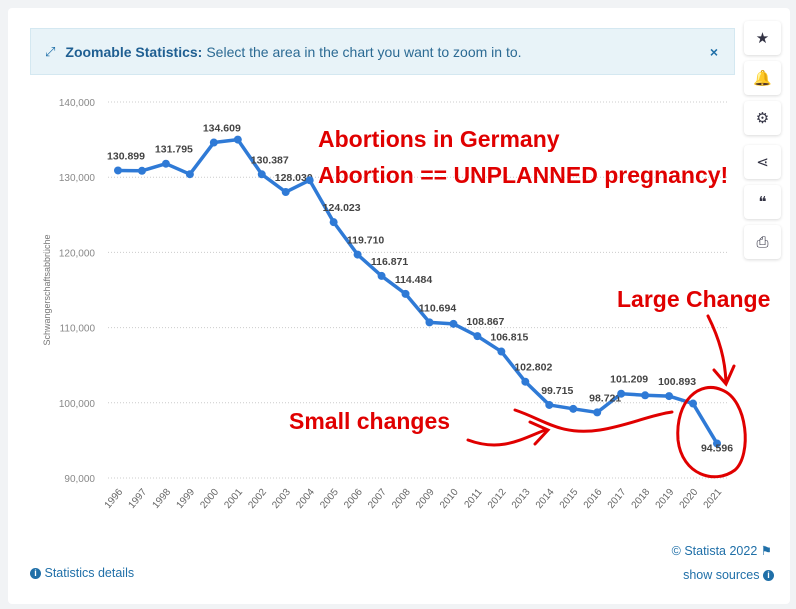 Image resolution: width=796 pixels, height=609 pixels. I want to click on large-change-circle, so click(711, 432).